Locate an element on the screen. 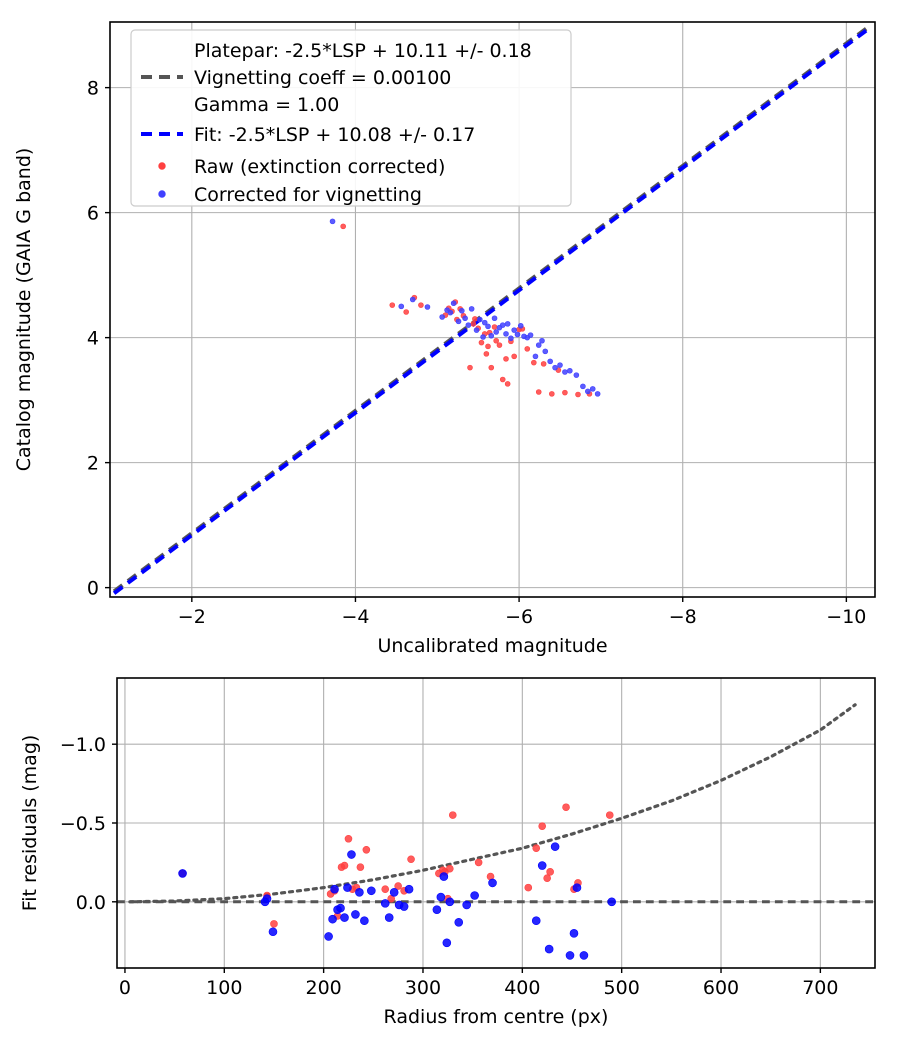  y-tick-label: 2 is located at coordinates (93, 464).